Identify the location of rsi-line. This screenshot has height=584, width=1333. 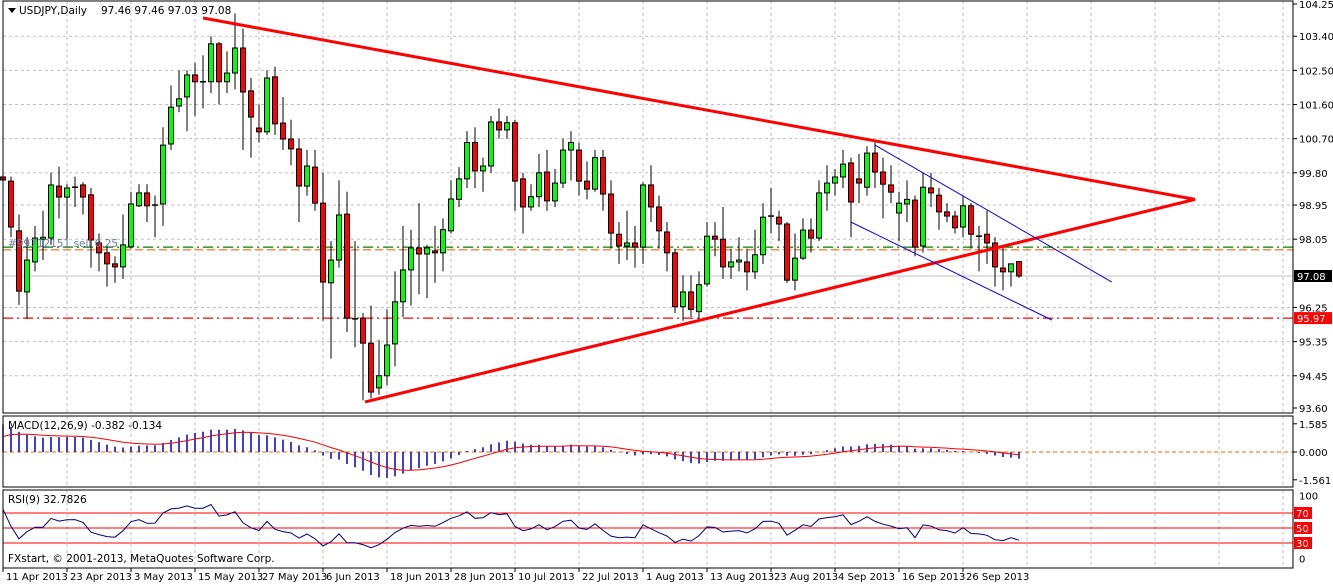
(511, 526).